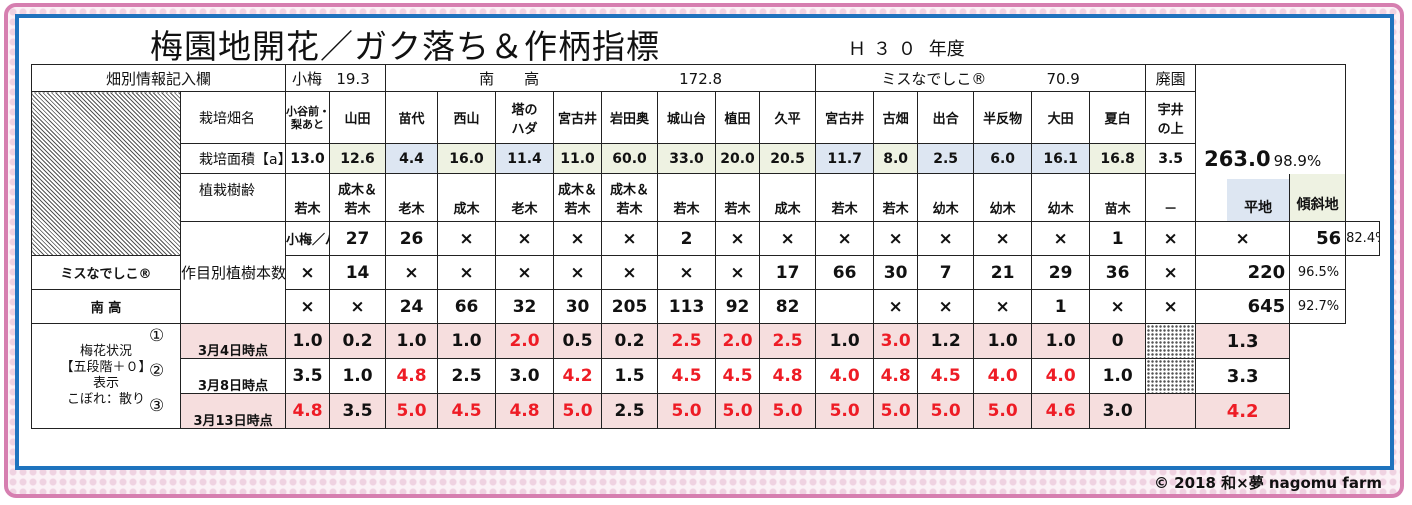 The width and height of the screenshot is (1412, 505). I want to click on area-value: 11.4, so click(525, 158).